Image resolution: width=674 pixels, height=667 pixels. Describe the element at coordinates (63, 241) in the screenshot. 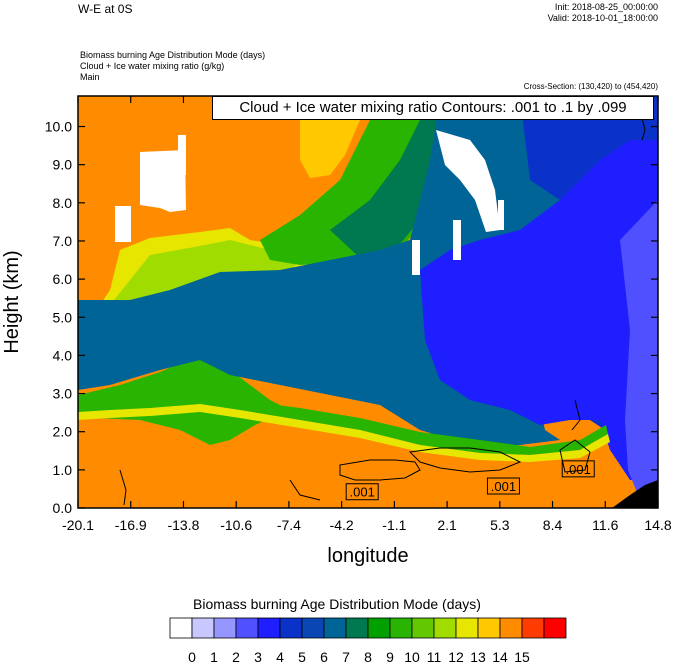

I see `y-tick-label: 7.0` at that location.